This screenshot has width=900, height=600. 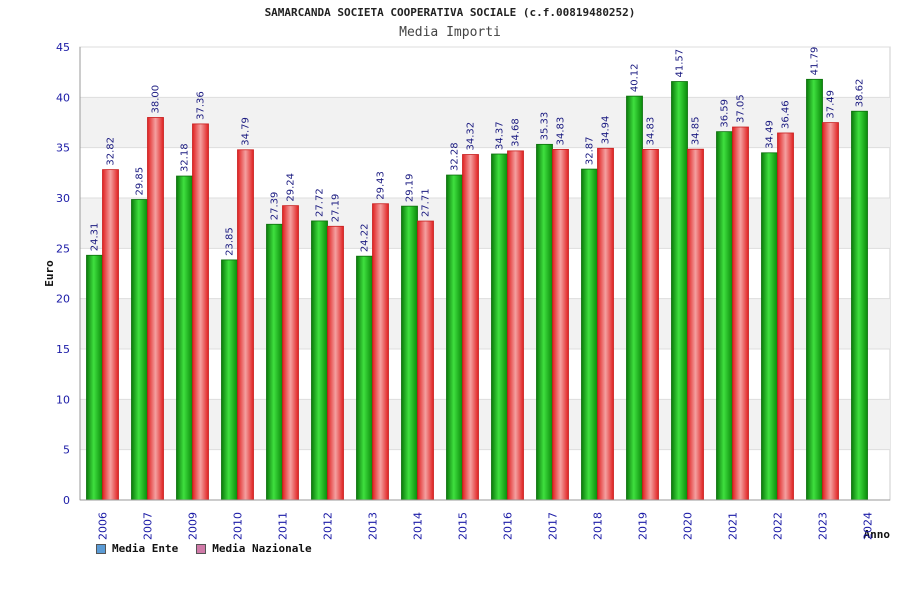 I want to click on data-label: 29.19, so click(x=410, y=188).